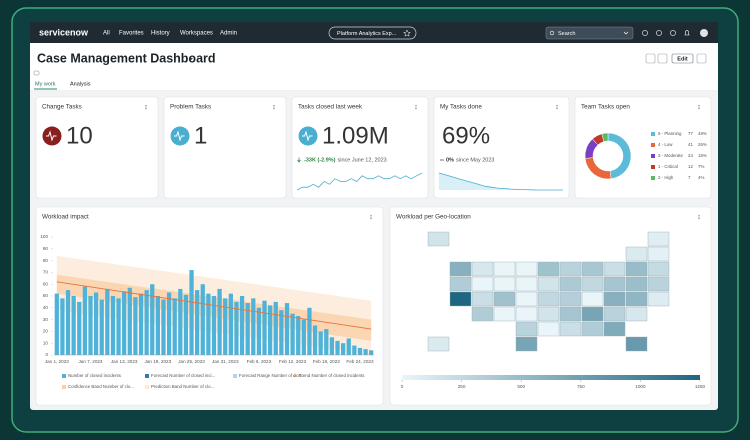 The height and width of the screenshot is (440, 750). Describe the element at coordinates (327, 361) in the screenshot. I see `x-tick-label: Feb 18, 2023` at that location.